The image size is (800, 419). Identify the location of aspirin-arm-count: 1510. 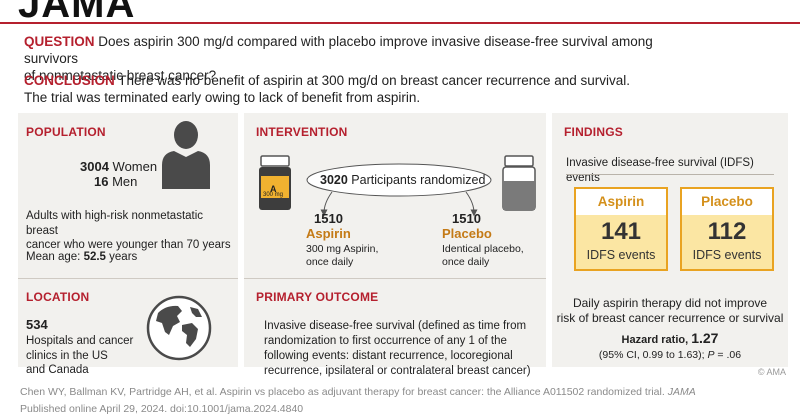
(328, 218).